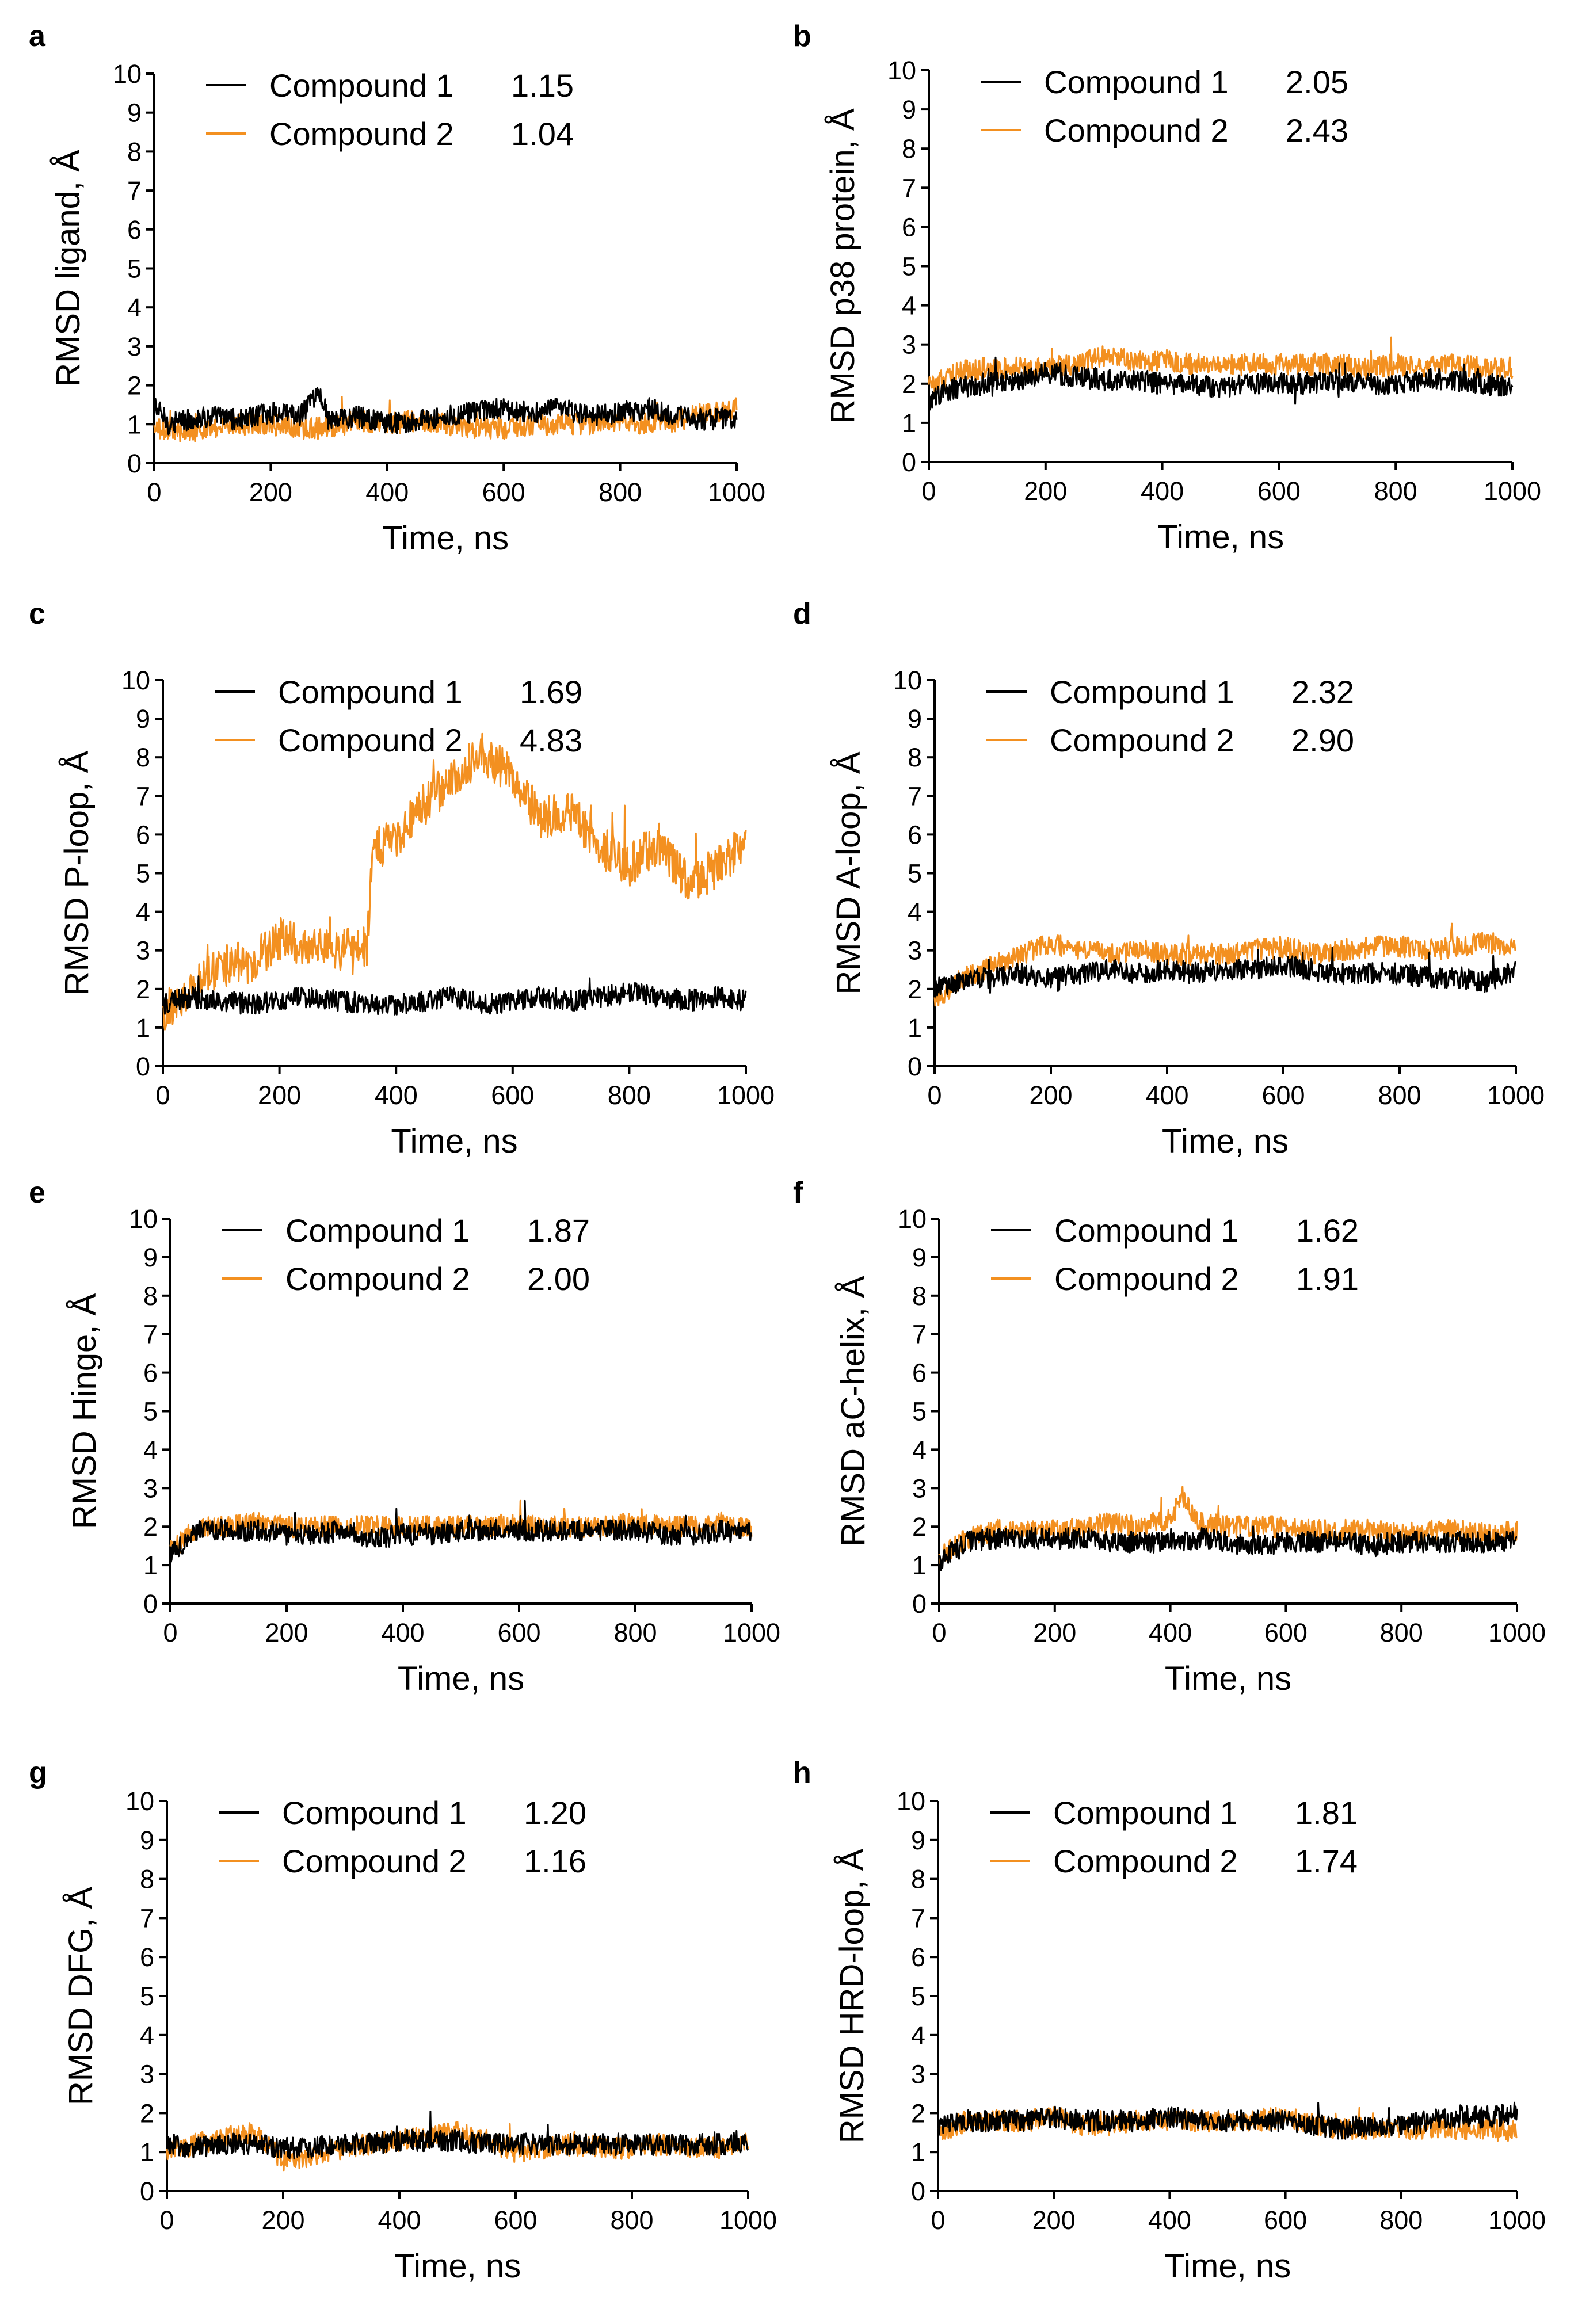  I want to click on panel-label: d, so click(802, 614).